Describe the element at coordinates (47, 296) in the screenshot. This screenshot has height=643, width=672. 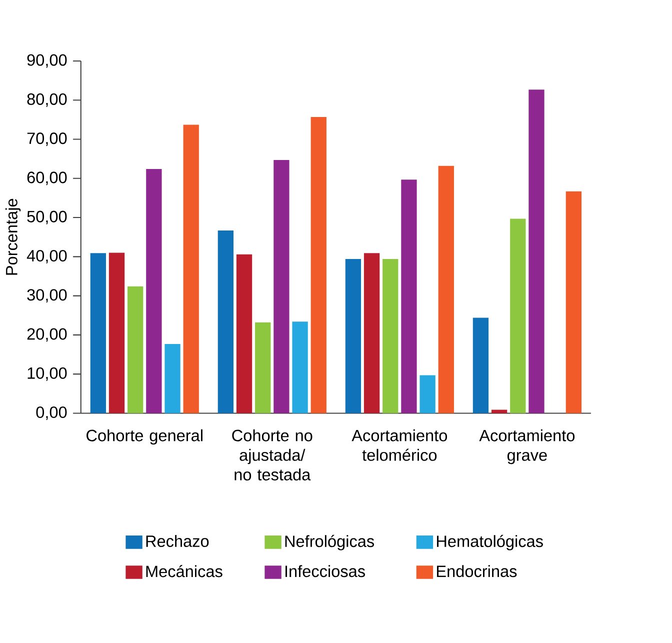
I see `y-tick-label: 30,00` at that location.